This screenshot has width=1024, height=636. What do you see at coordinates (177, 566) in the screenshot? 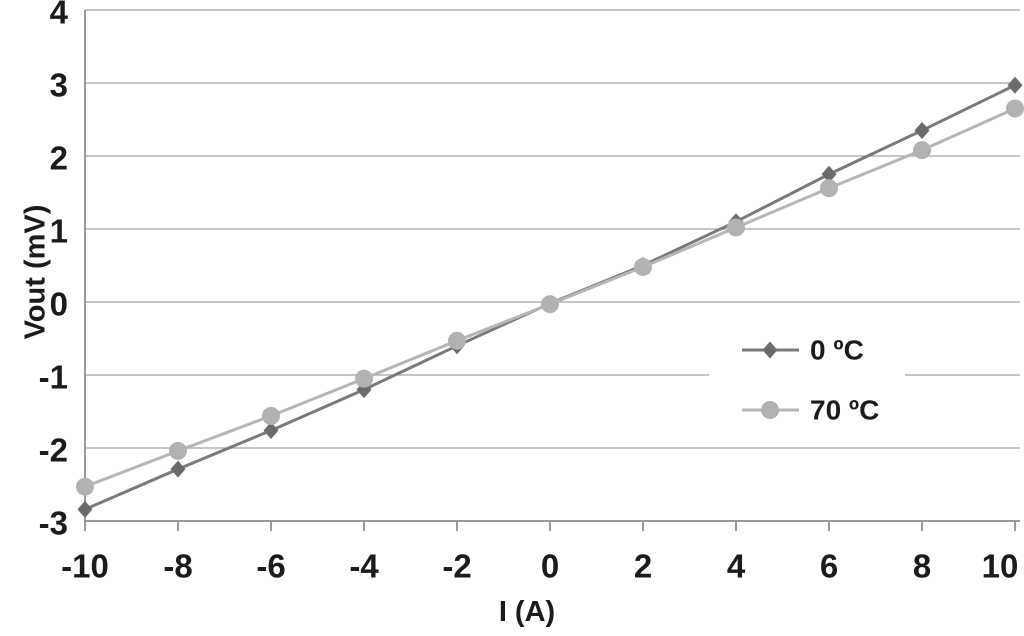
I see `x-tick-label: -8` at bounding box center [177, 566].